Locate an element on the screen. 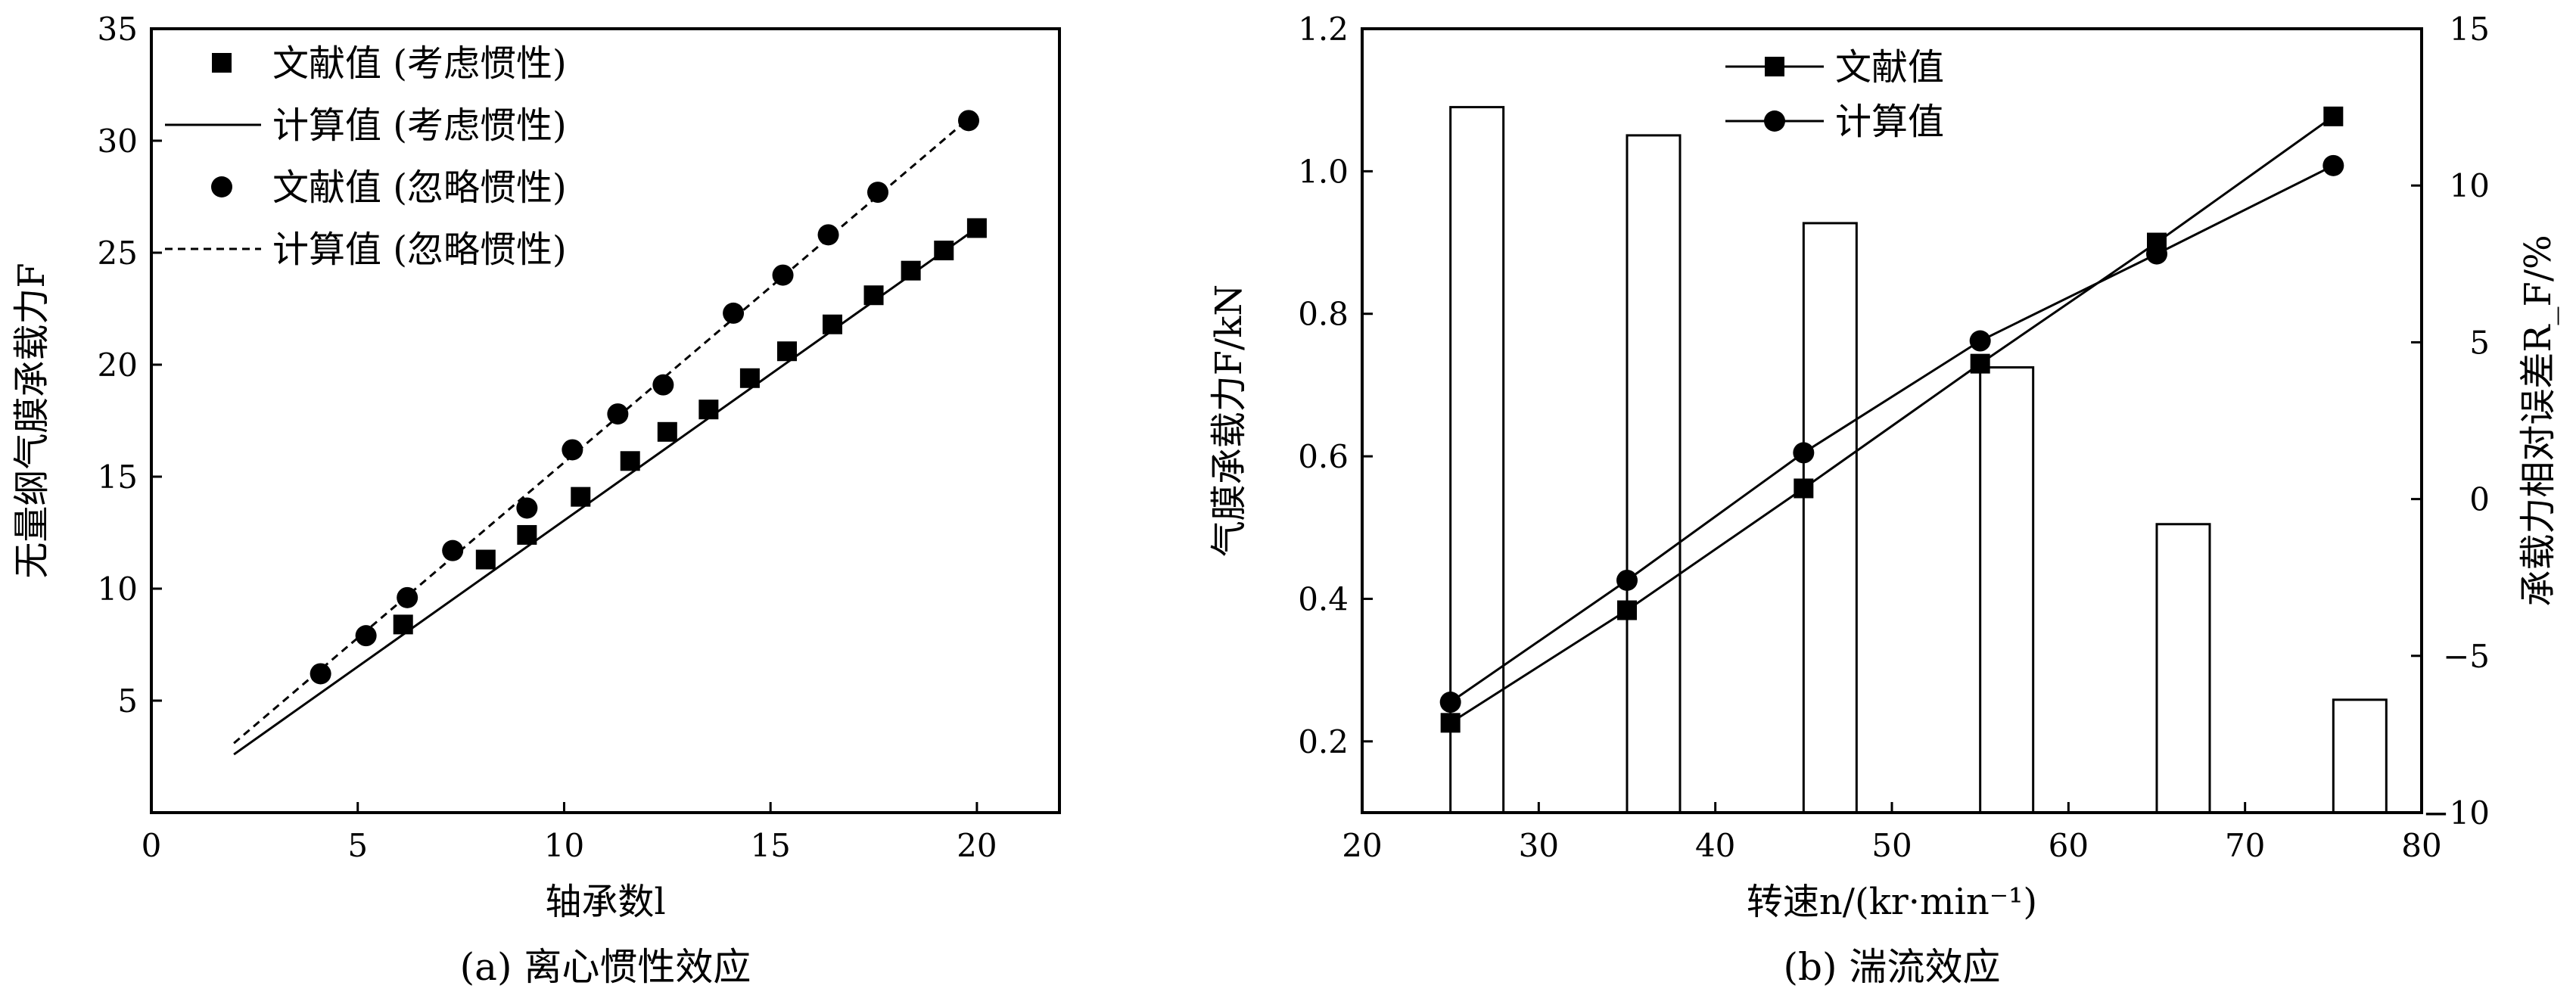 This screenshot has height=998, width=2576. panel-b-x-tick-label: 70 is located at coordinates (2245, 845).